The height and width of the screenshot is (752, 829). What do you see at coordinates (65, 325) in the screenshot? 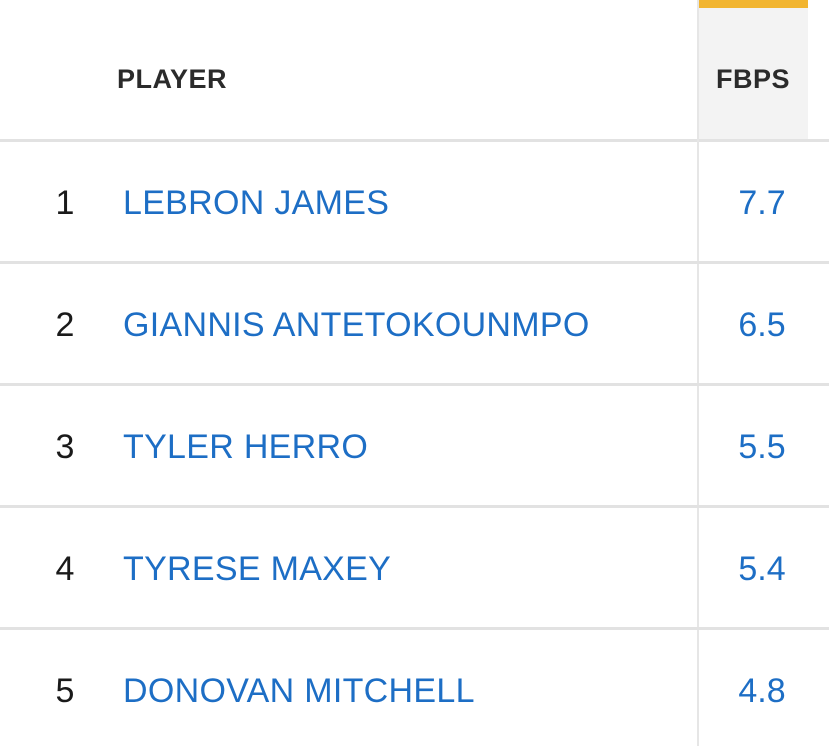
I see `rank-cell: 2` at bounding box center [65, 325].